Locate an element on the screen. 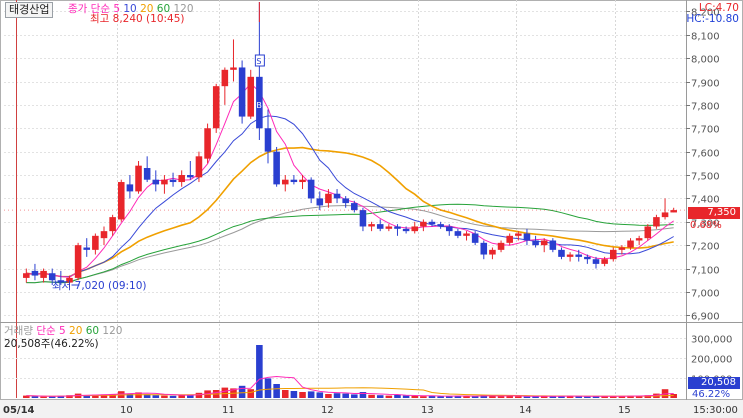 Image resolution: width=743 pixels, height=418 pixels. legend-item: 종가 단순 is located at coordinates (91, 9).